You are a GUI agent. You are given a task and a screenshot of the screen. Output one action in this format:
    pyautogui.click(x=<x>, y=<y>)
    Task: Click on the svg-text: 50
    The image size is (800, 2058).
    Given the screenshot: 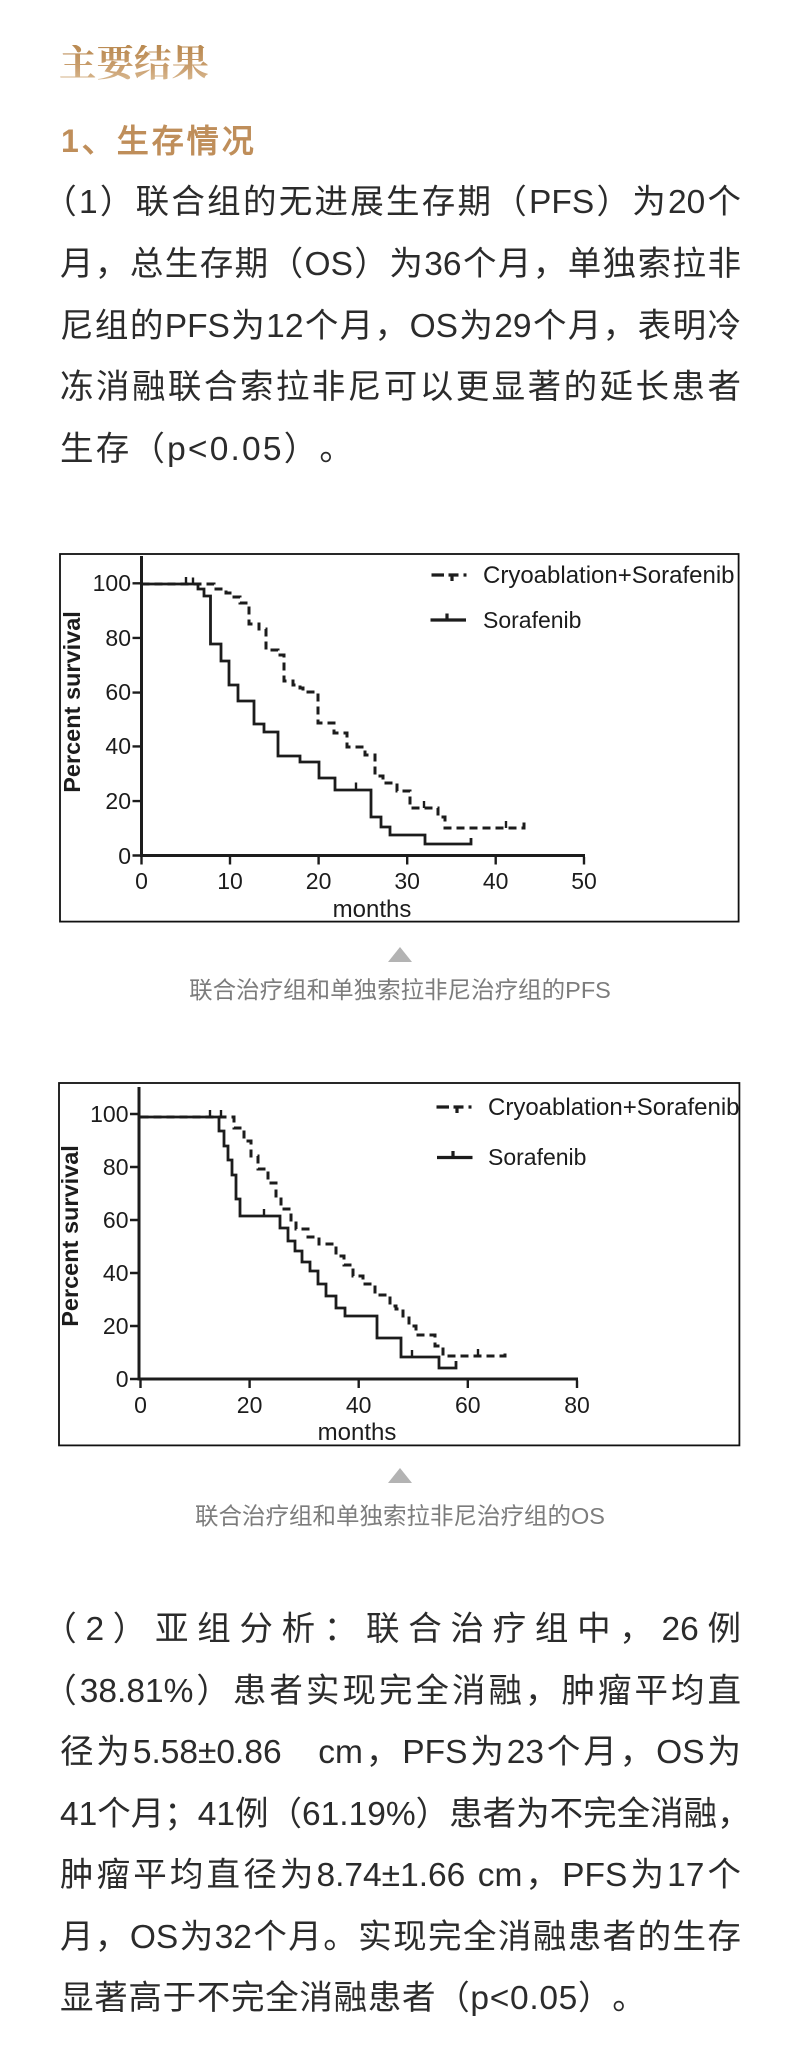 What is the action you would take?
    pyautogui.click(x=584, y=881)
    